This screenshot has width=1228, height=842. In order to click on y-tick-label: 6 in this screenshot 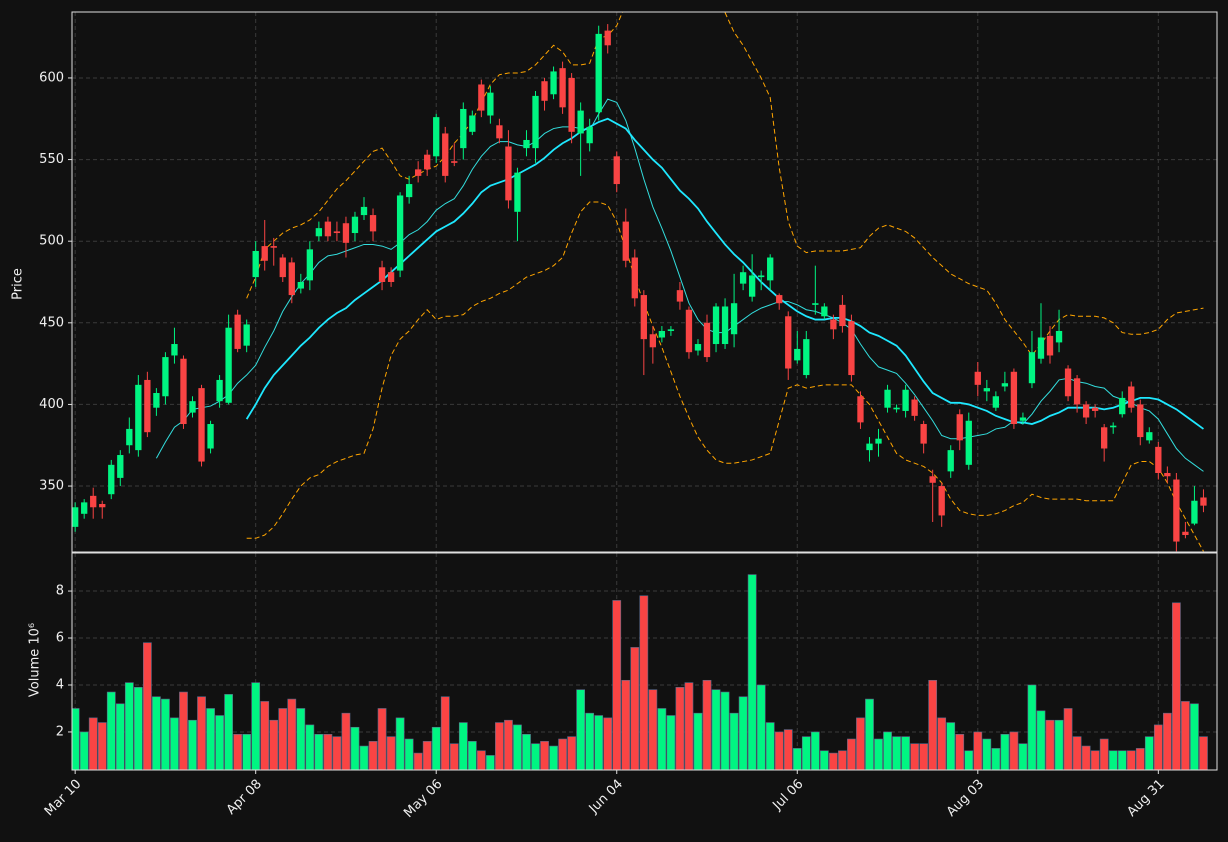, I will do `click(60, 638)`.